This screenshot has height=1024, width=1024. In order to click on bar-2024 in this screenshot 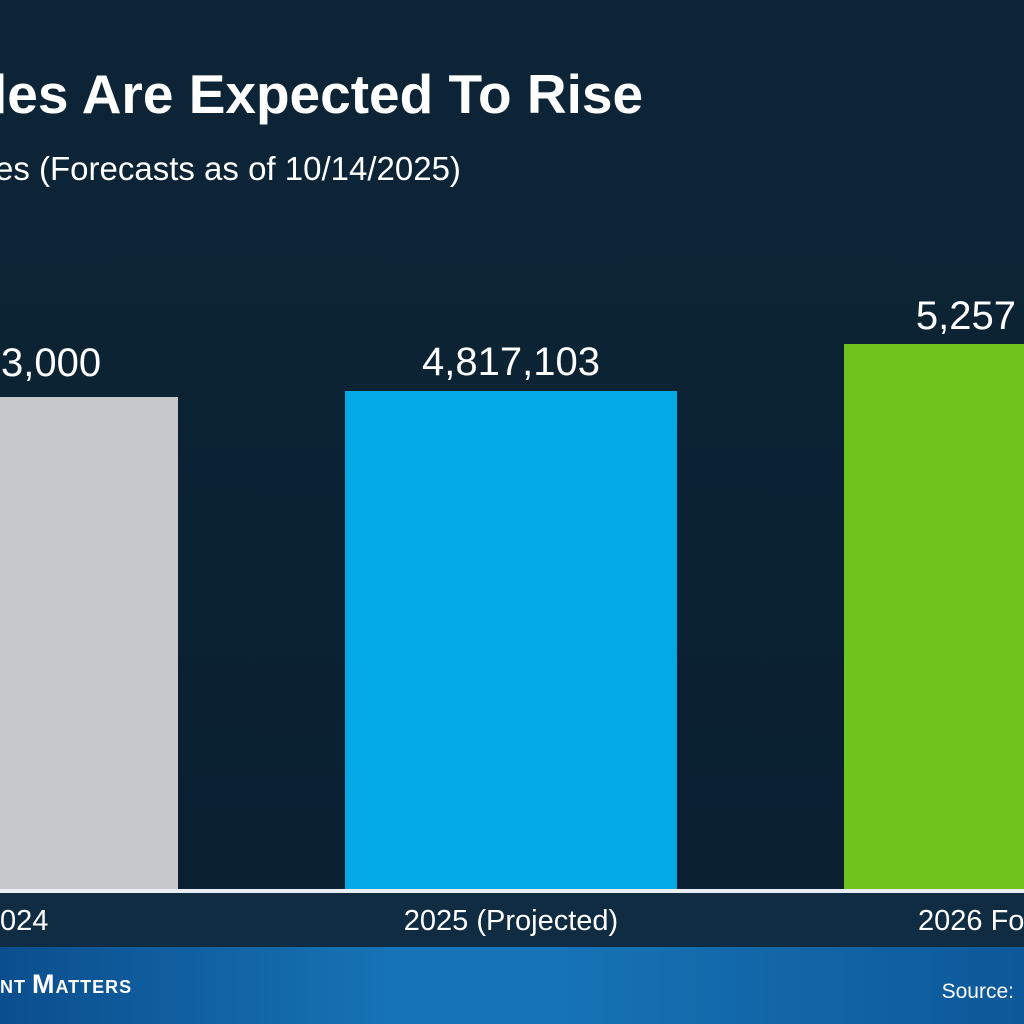, I will do `click(89, 643)`.